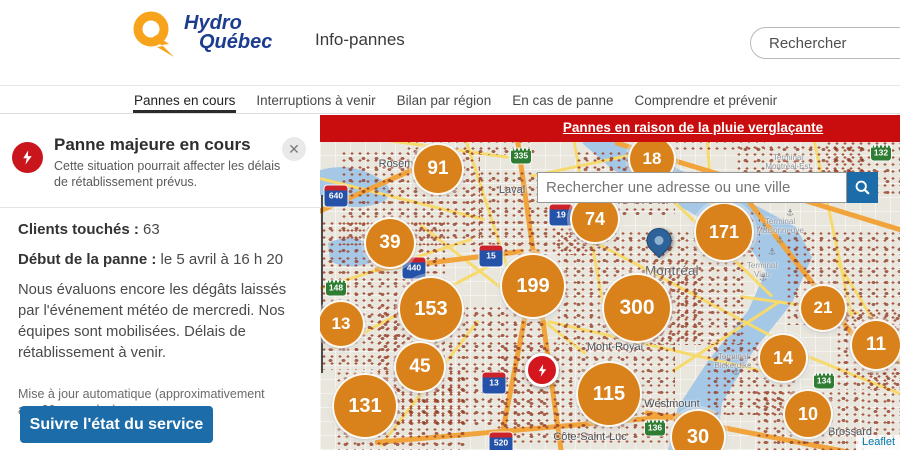  I want to click on outage-cluster-39: 39, so click(390, 243).